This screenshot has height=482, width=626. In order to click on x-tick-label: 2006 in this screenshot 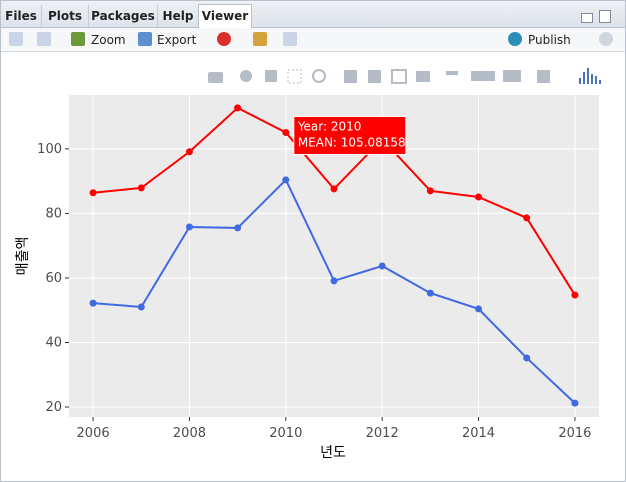, I will do `click(93, 433)`.